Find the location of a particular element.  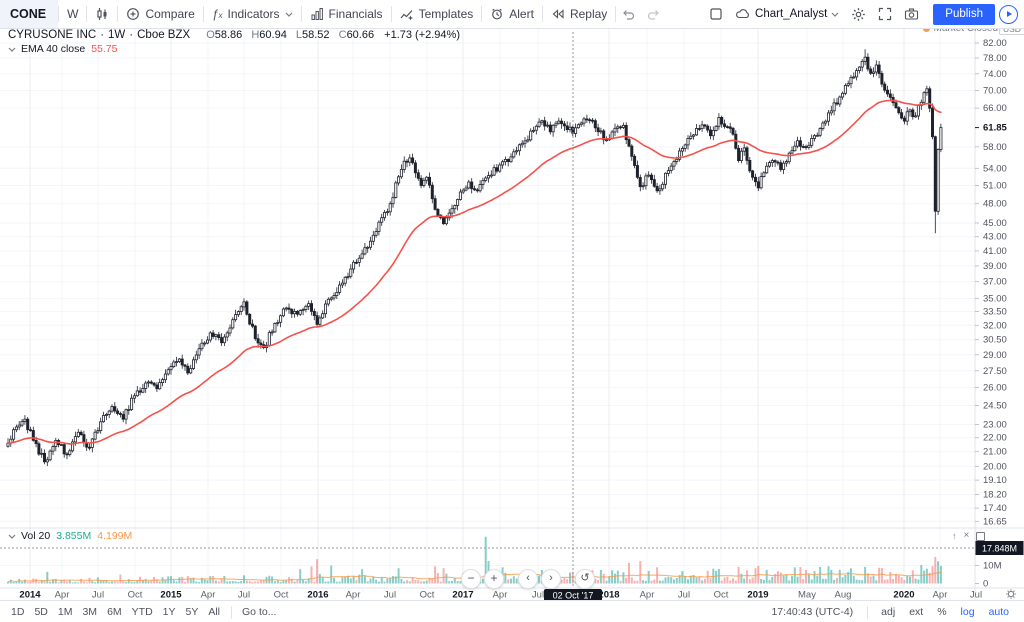

fx-icon: ƒx is located at coordinates (217, 14).